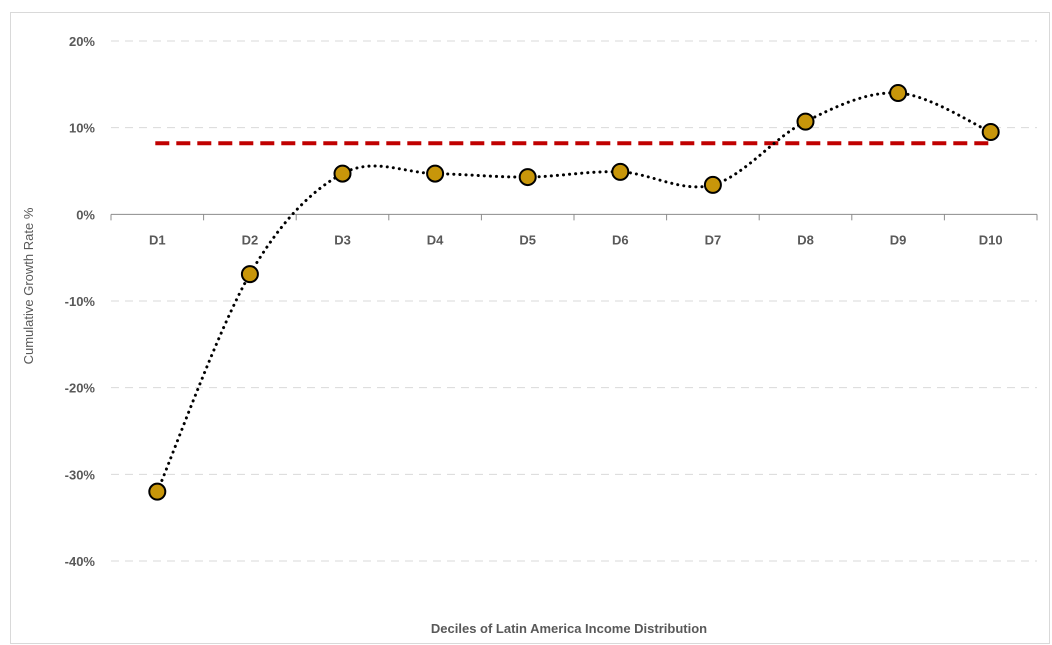 The image size is (1052, 645). I want to click on x-tick-label: D8, so click(805, 239).